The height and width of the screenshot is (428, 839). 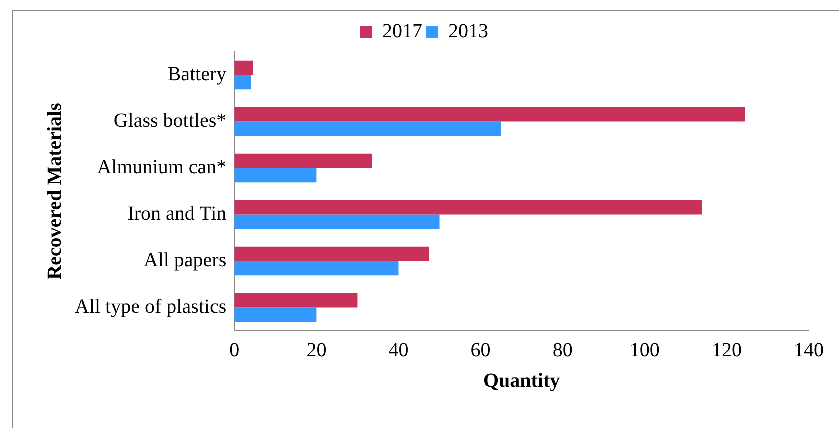 What do you see at coordinates (727, 350) in the screenshot?
I see `x-tick-label: 120` at bounding box center [727, 350].